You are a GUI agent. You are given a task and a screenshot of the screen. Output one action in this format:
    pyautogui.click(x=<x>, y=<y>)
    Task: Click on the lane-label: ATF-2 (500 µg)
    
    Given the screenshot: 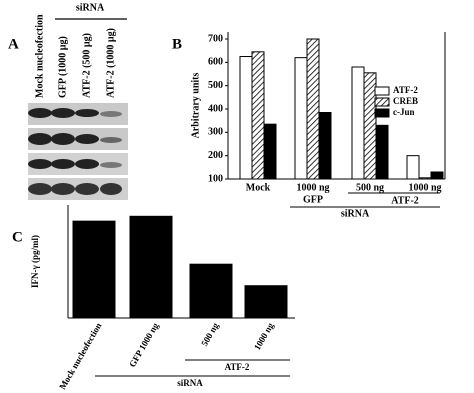 What is the action you would take?
    pyautogui.click(x=86, y=65)
    